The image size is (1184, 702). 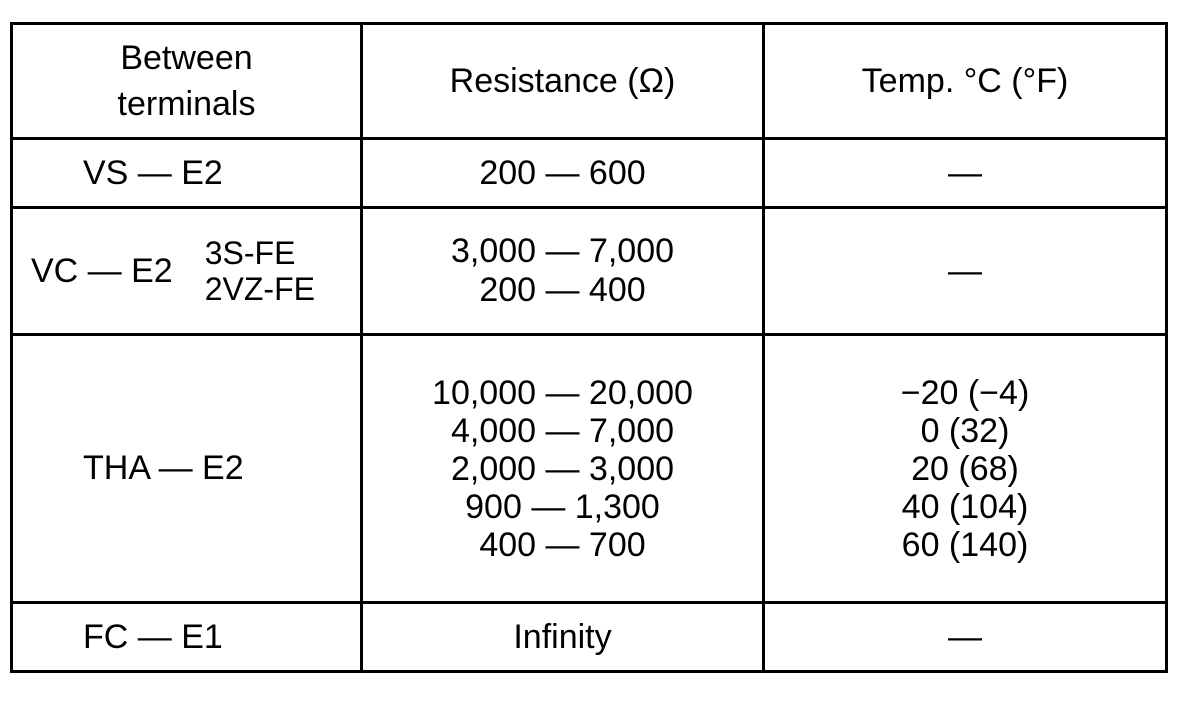 I want to click on resistance-value: 3,000 — 7,000, so click(x=562, y=251).